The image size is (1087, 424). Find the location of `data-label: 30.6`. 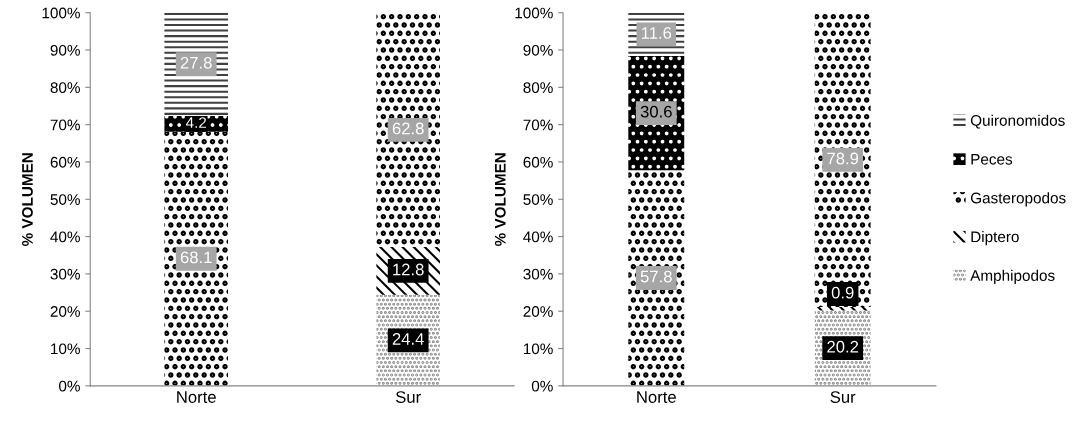

data-label: 30.6 is located at coordinates (656, 111).